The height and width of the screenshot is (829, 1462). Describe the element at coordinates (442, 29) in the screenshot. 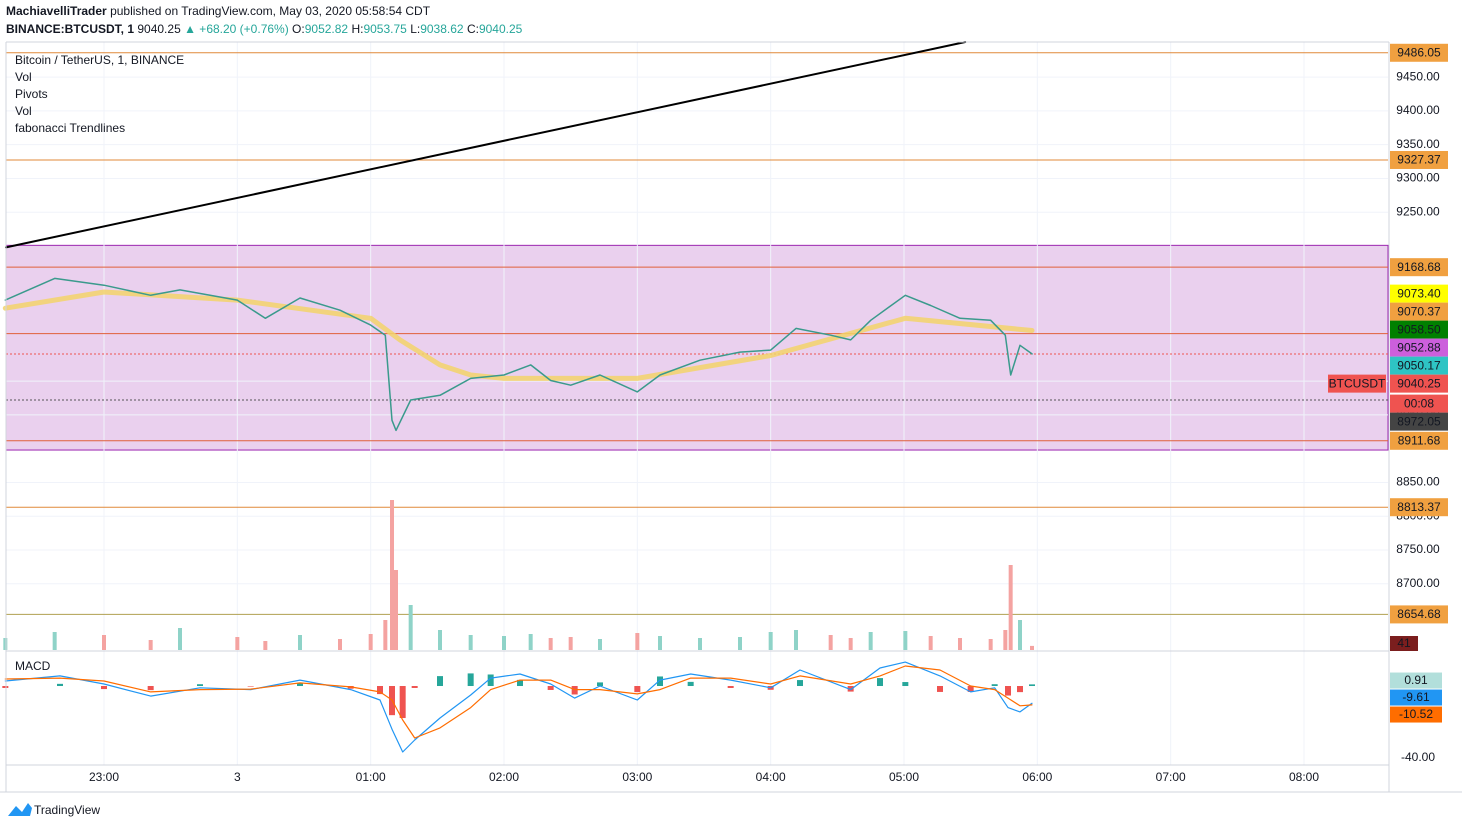

I see `low: 9038.62` at that location.